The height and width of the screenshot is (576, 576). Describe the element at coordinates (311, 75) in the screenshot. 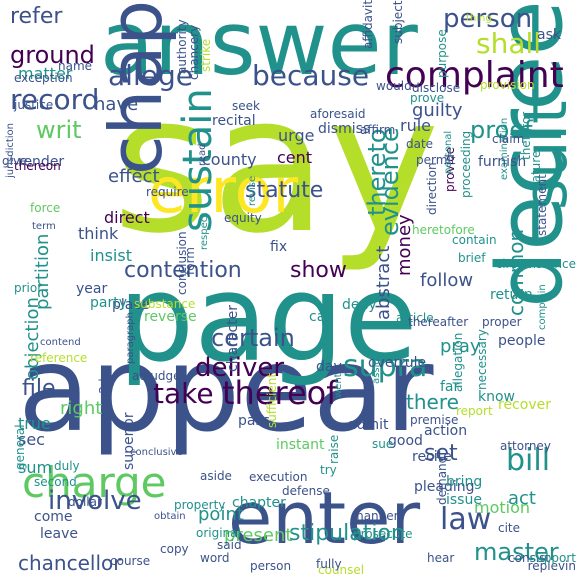

I see `cloud-word-because: because` at that location.